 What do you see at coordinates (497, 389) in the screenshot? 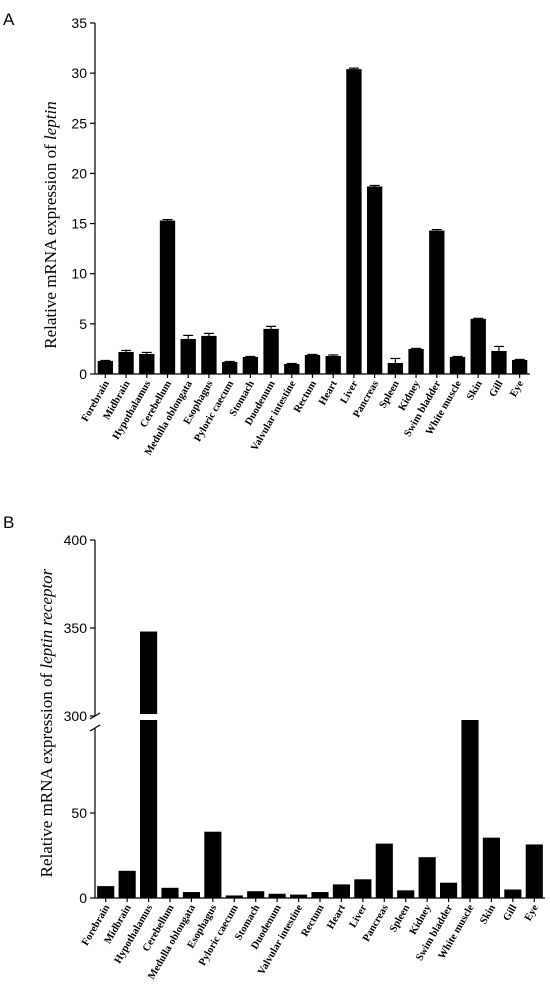
I see `panel-a-category-label: Gill` at bounding box center [497, 389].